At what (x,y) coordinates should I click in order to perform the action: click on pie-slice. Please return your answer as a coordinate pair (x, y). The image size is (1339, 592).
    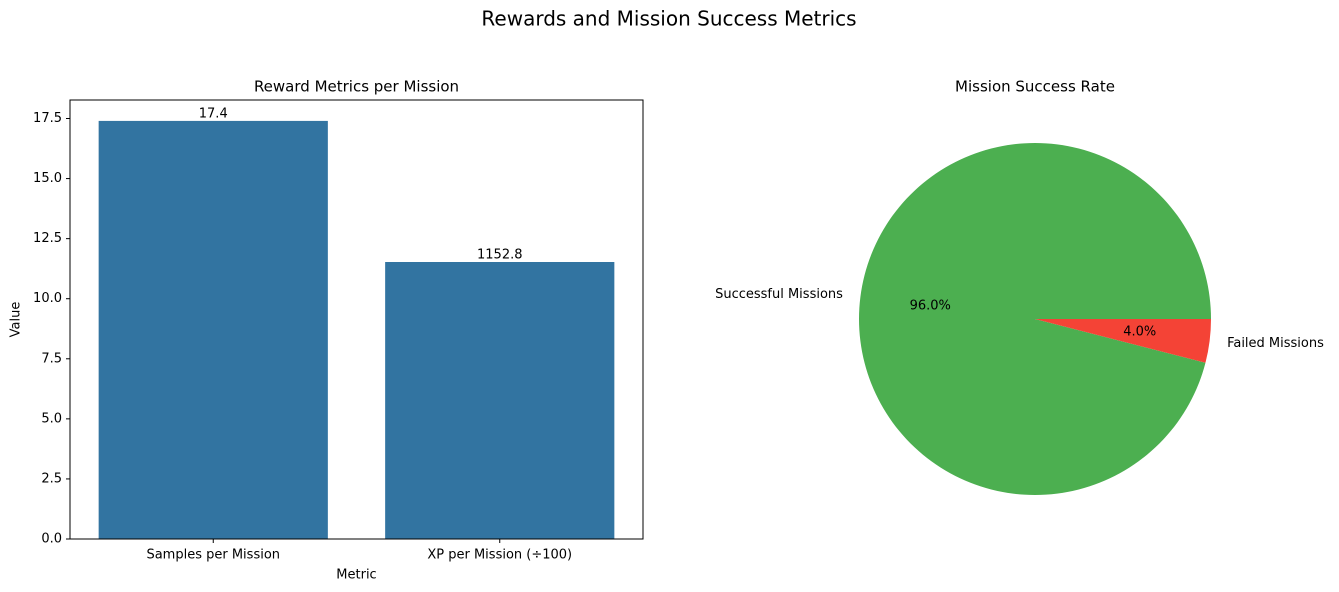
    Looking at the image, I should click on (1123, 341).